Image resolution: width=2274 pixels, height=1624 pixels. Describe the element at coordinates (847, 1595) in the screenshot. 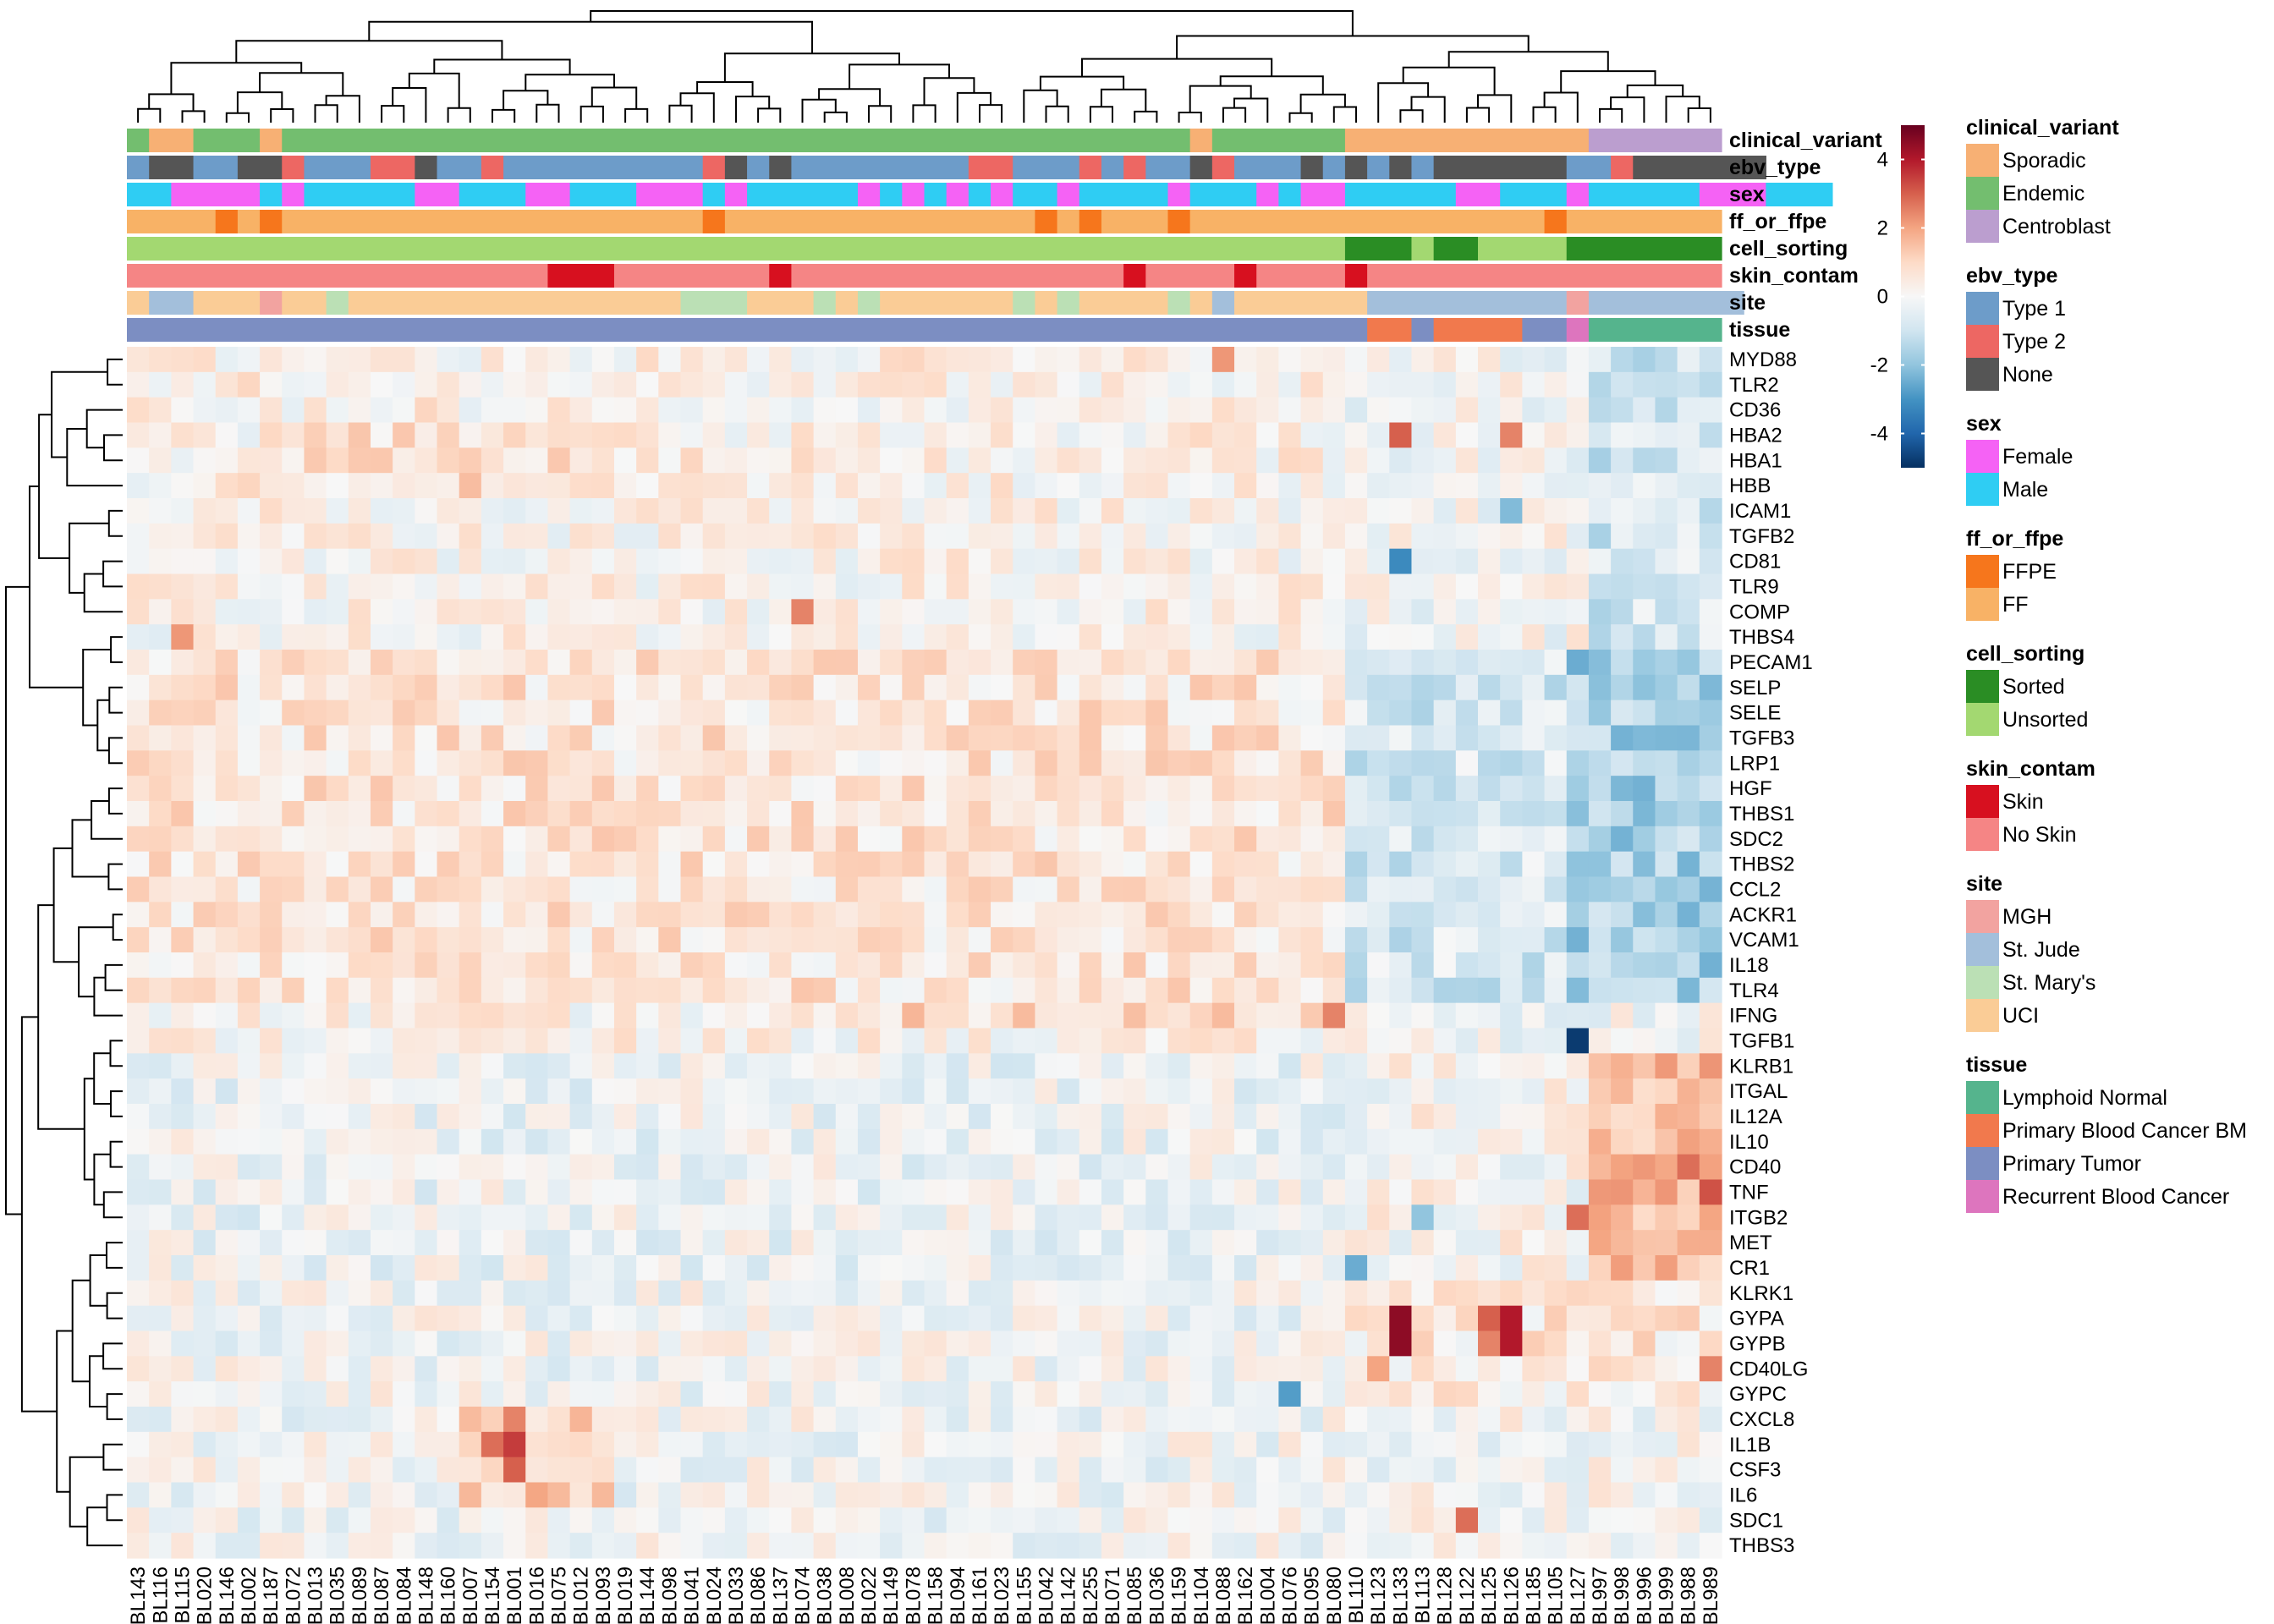

I see `column-label: BL008` at that location.